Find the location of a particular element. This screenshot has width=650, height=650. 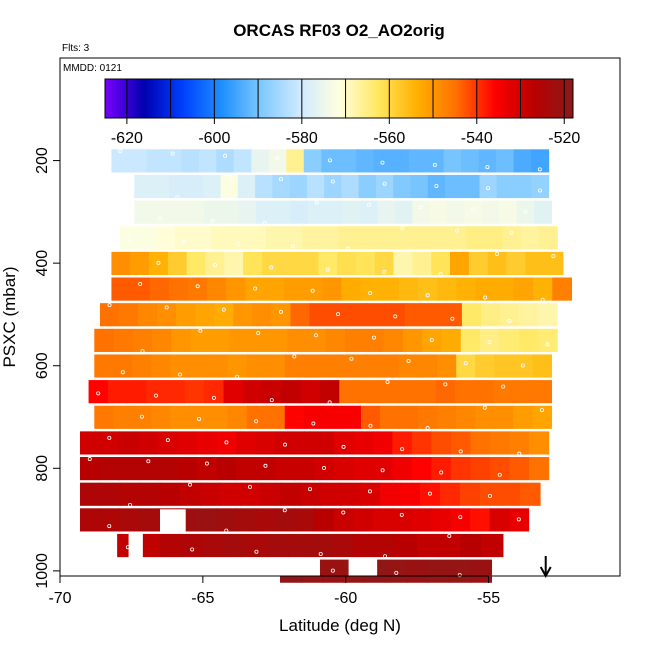

x-tick-label: -70 is located at coordinates (59, 598).